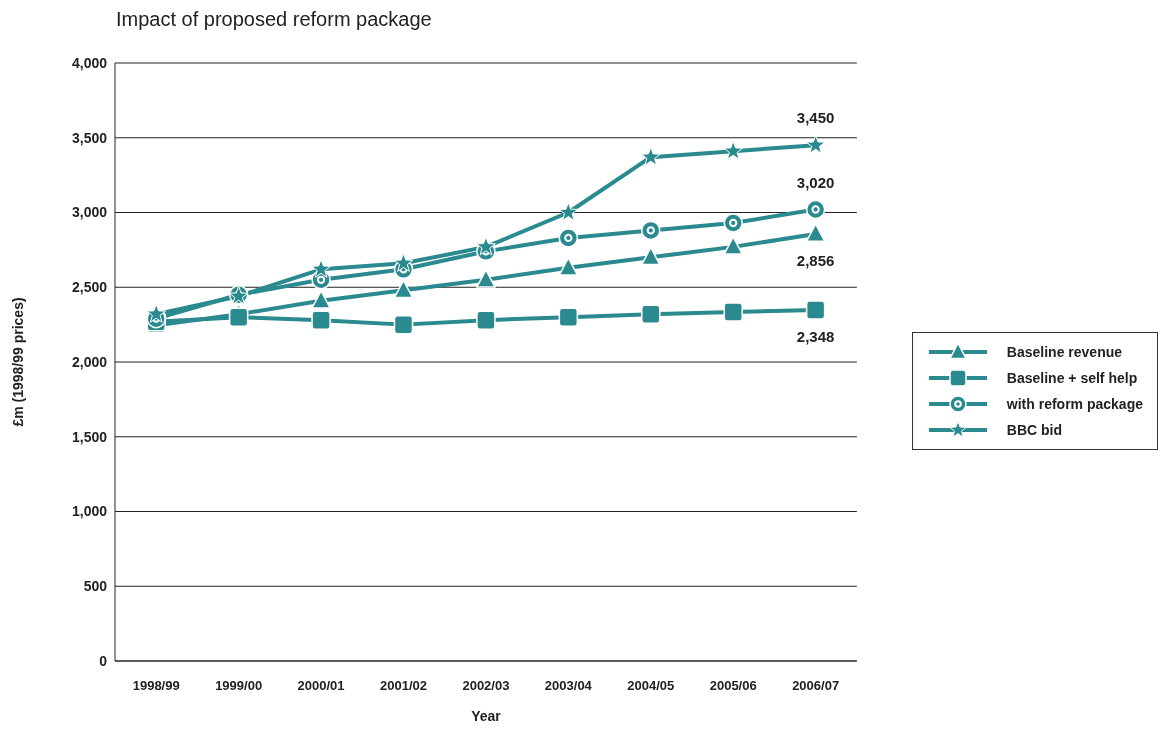 The height and width of the screenshot is (753, 1164). Describe the element at coordinates (89, 436) in the screenshot. I see `y-tick-label: 1,500` at that location.